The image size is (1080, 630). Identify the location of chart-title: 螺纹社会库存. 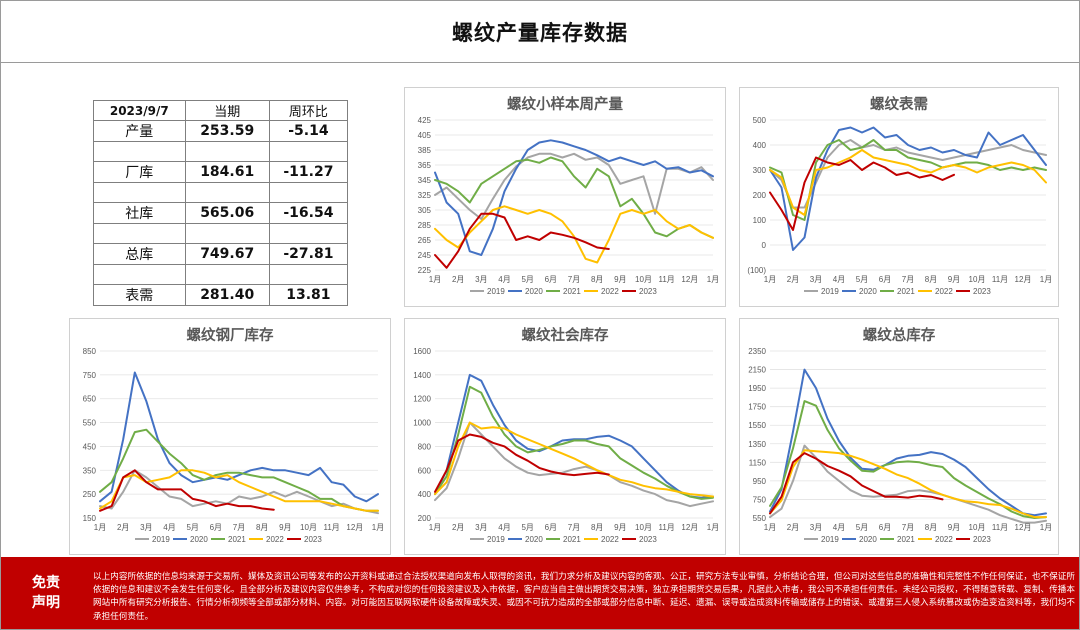
(565, 335).